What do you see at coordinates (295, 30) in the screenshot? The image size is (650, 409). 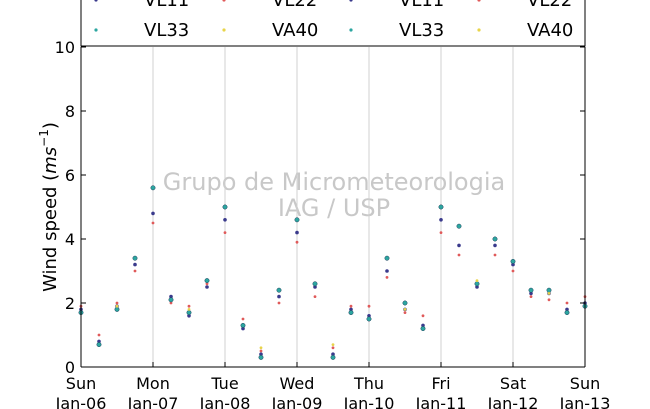 I see `legend-label: VA40` at bounding box center [295, 30].